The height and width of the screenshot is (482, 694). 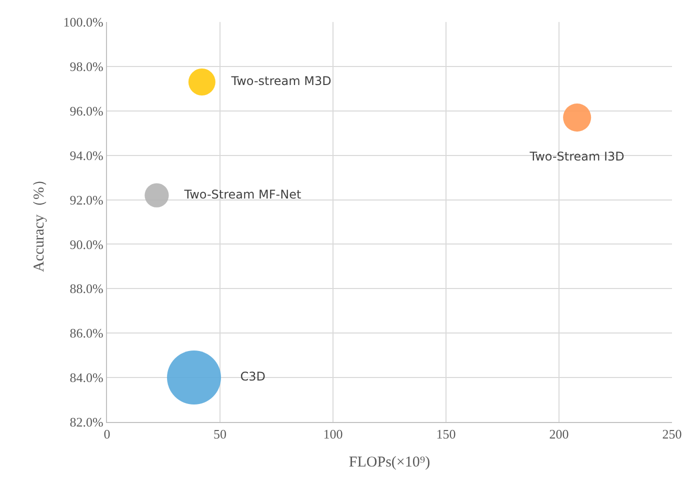 What do you see at coordinates (281, 81) in the screenshot?
I see `series-label: Two-stream M3D` at bounding box center [281, 81].